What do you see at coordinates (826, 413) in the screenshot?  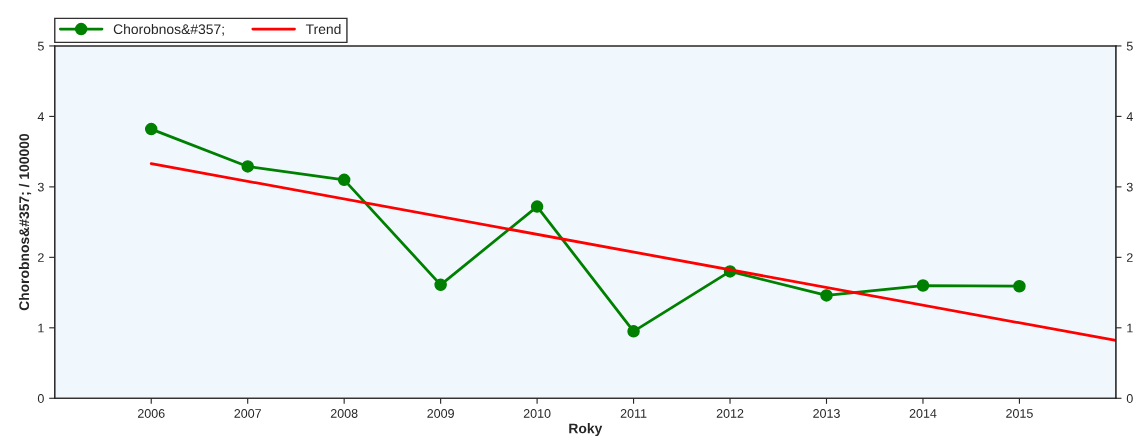 I see `x-tick-label: 2013` at bounding box center [826, 413].